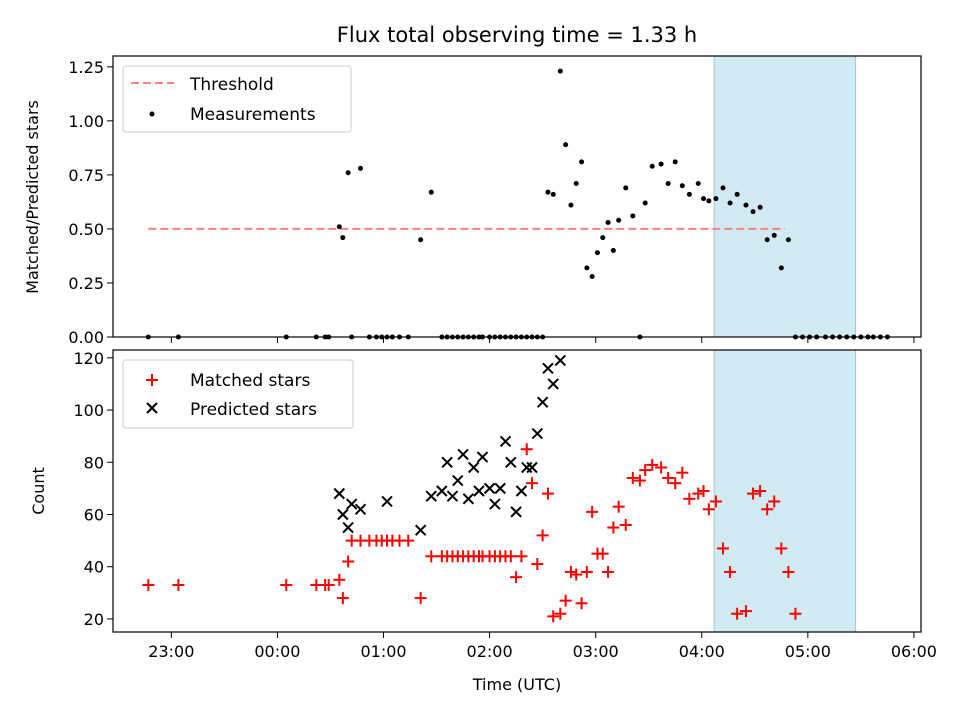  Describe the element at coordinates (86, 229) in the screenshot. I see `y-tick-label: 0.50` at that location.